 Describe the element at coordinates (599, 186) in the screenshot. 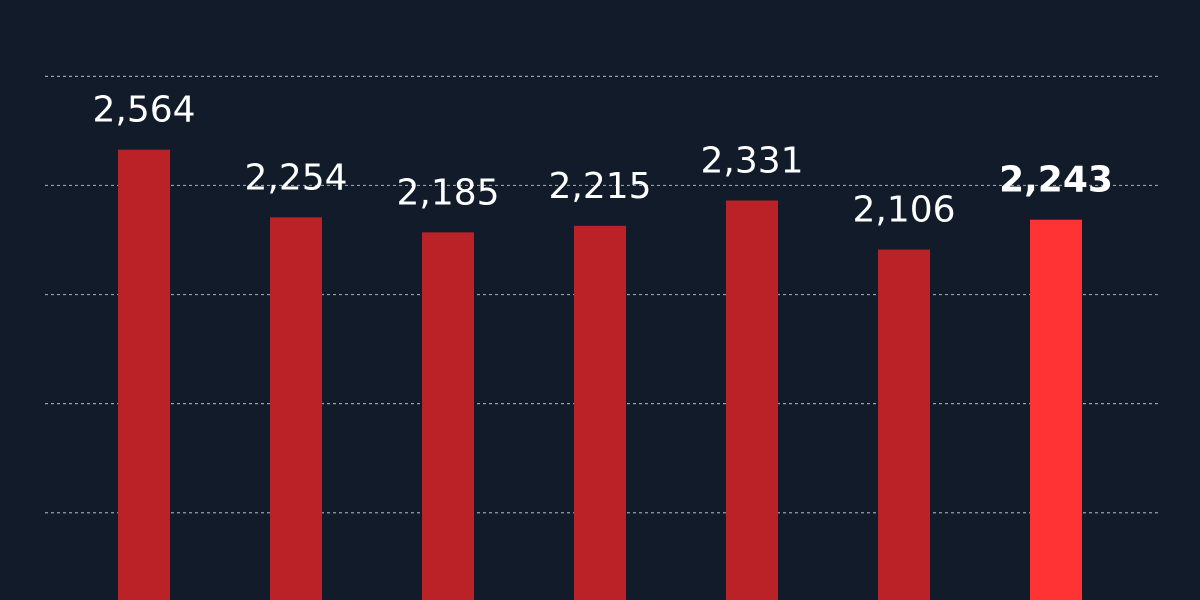

I see `value-label: 2,215` at that location.